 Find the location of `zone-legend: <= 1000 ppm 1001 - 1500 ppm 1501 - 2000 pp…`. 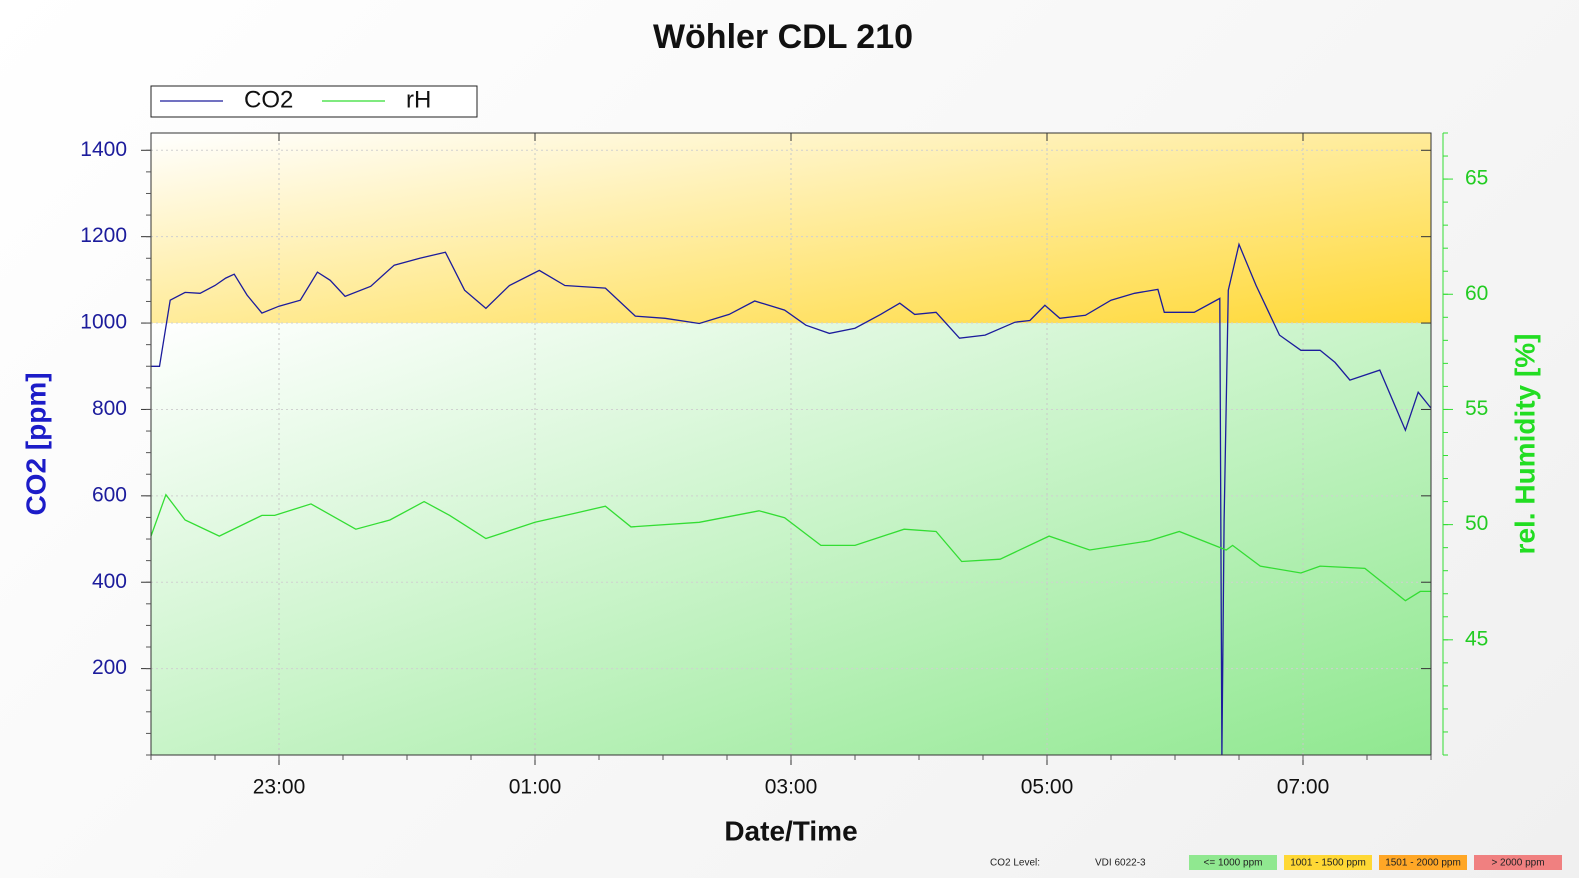

zone-legend: <= 1000 ppm 1001 - 1500 ppm 1501 - 2000 pp… is located at coordinates (1375, 862).